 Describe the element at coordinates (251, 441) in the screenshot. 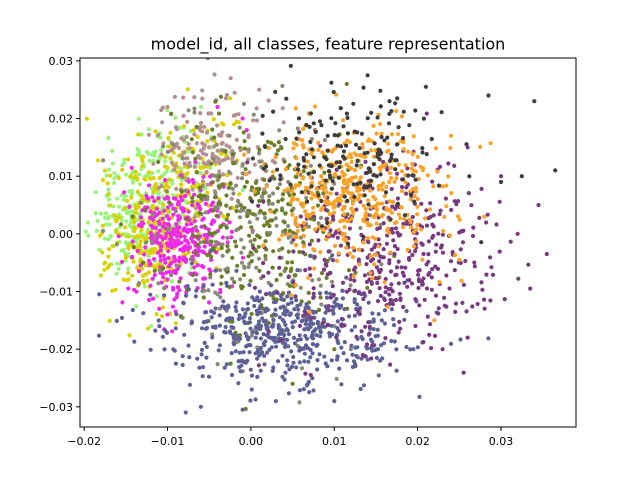

I see `x-tick-label: 0.00` at that location.